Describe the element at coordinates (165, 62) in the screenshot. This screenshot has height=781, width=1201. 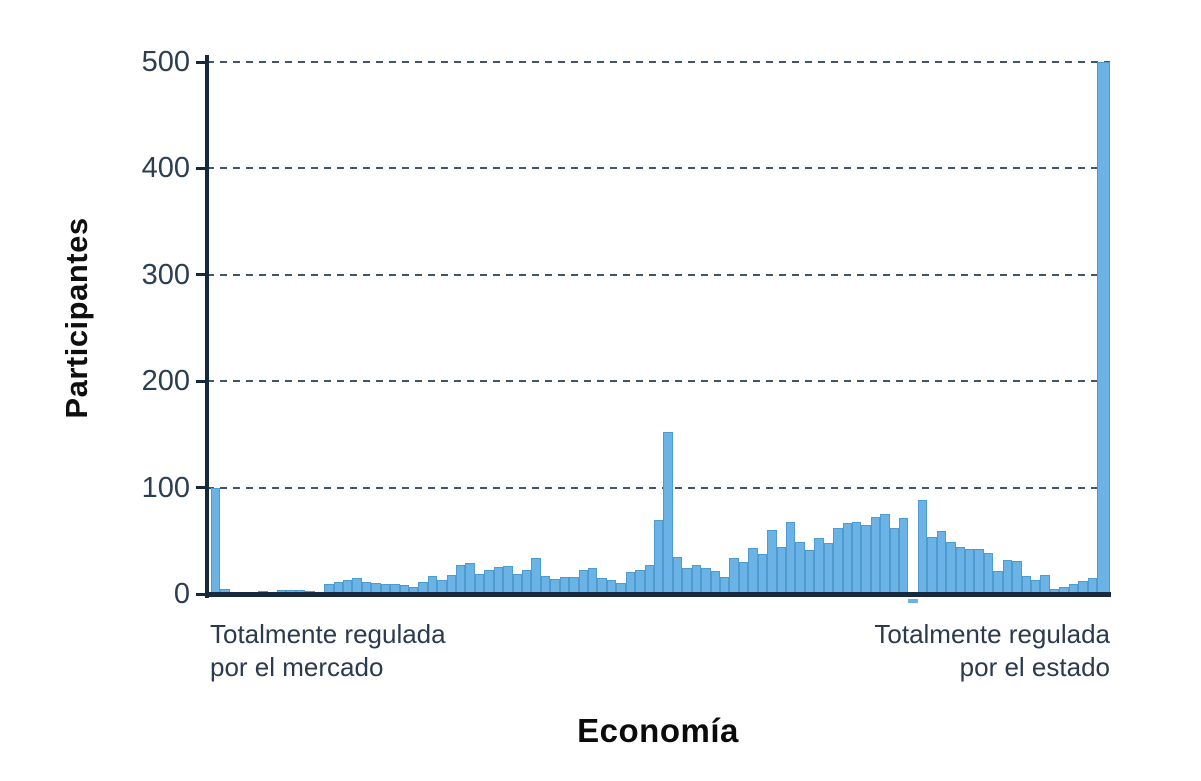
I see `y-tick-label-500: 500` at that location.